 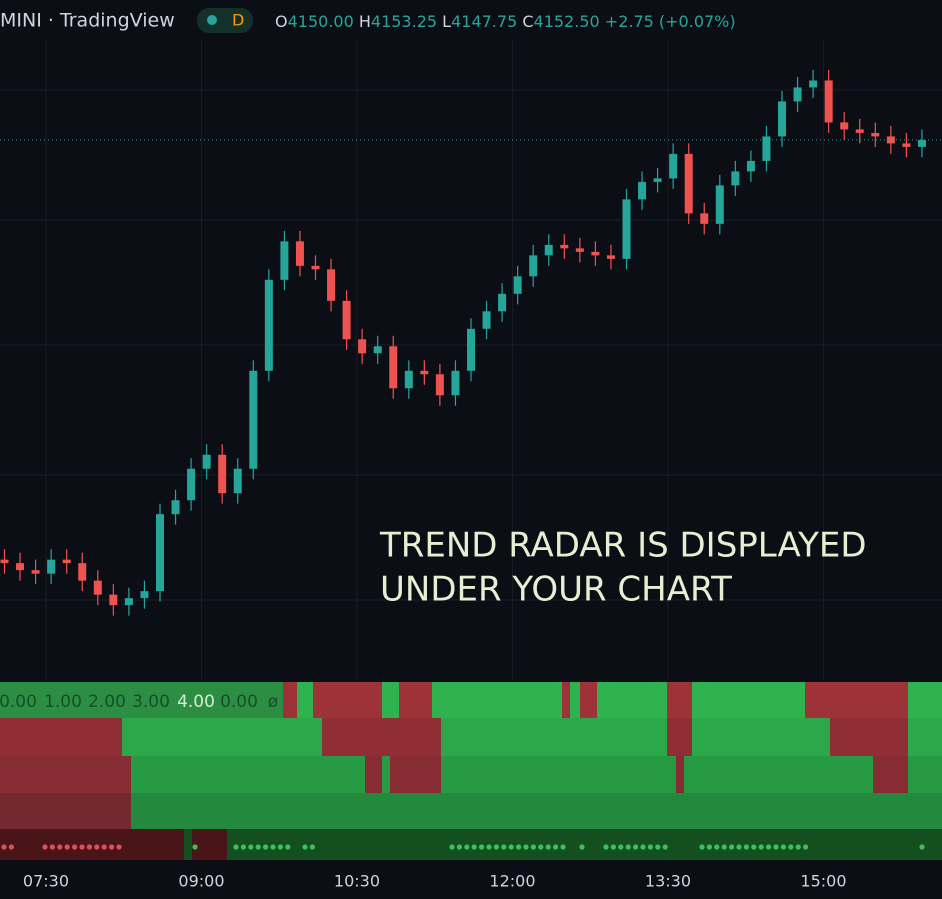 I want to click on x-tick-label: 07:30, so click(x=46, y=881).